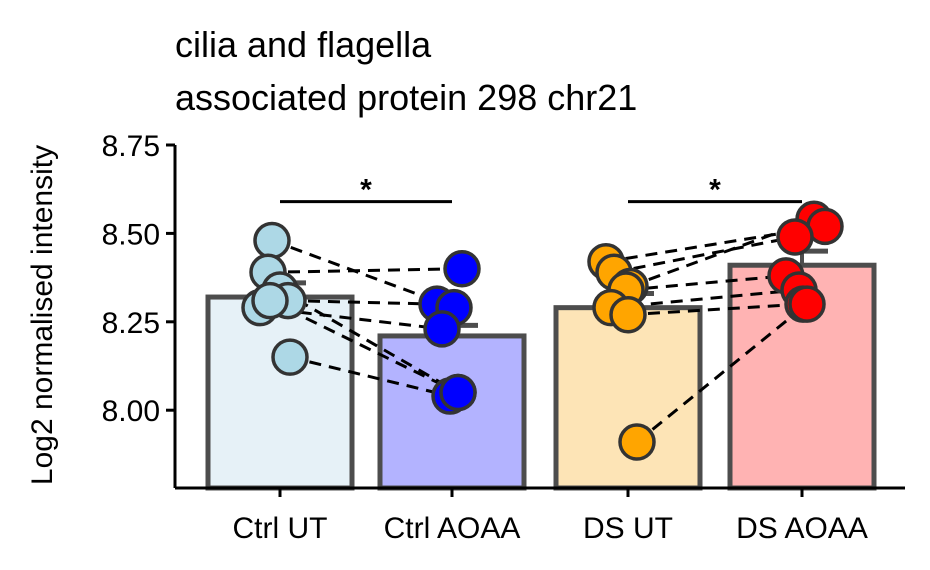 The image size is (930, 570). Describe the element at coordinates (280, 528) in the screenshot. I see `x-tick-label-0: Ctrl UT` at that location.